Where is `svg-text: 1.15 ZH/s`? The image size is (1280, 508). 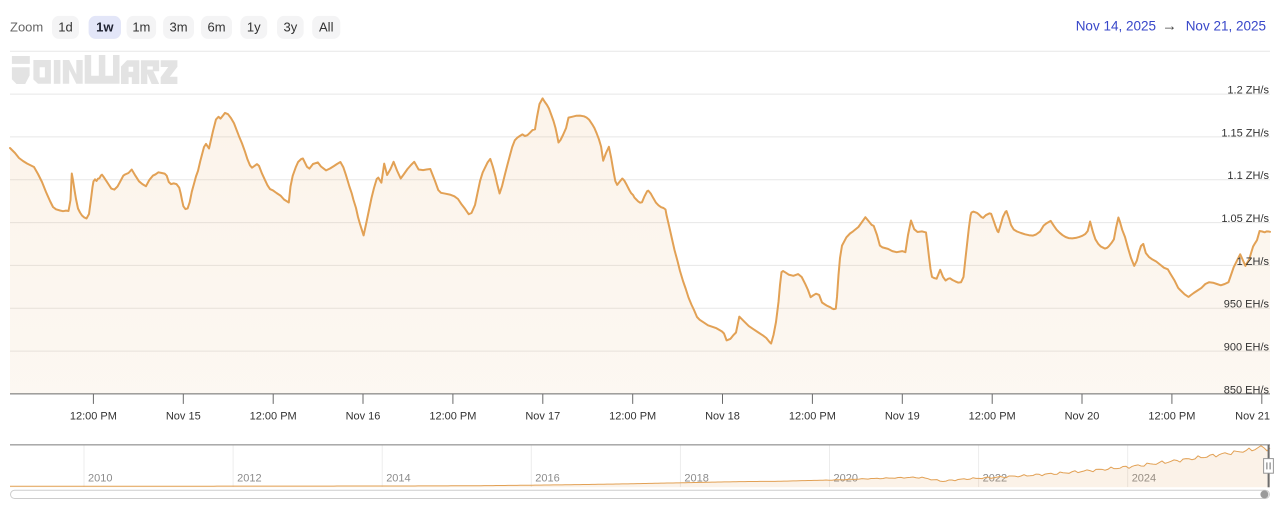
svg-text: 1.15 ZH/s is located at coordinates (1245, 133).